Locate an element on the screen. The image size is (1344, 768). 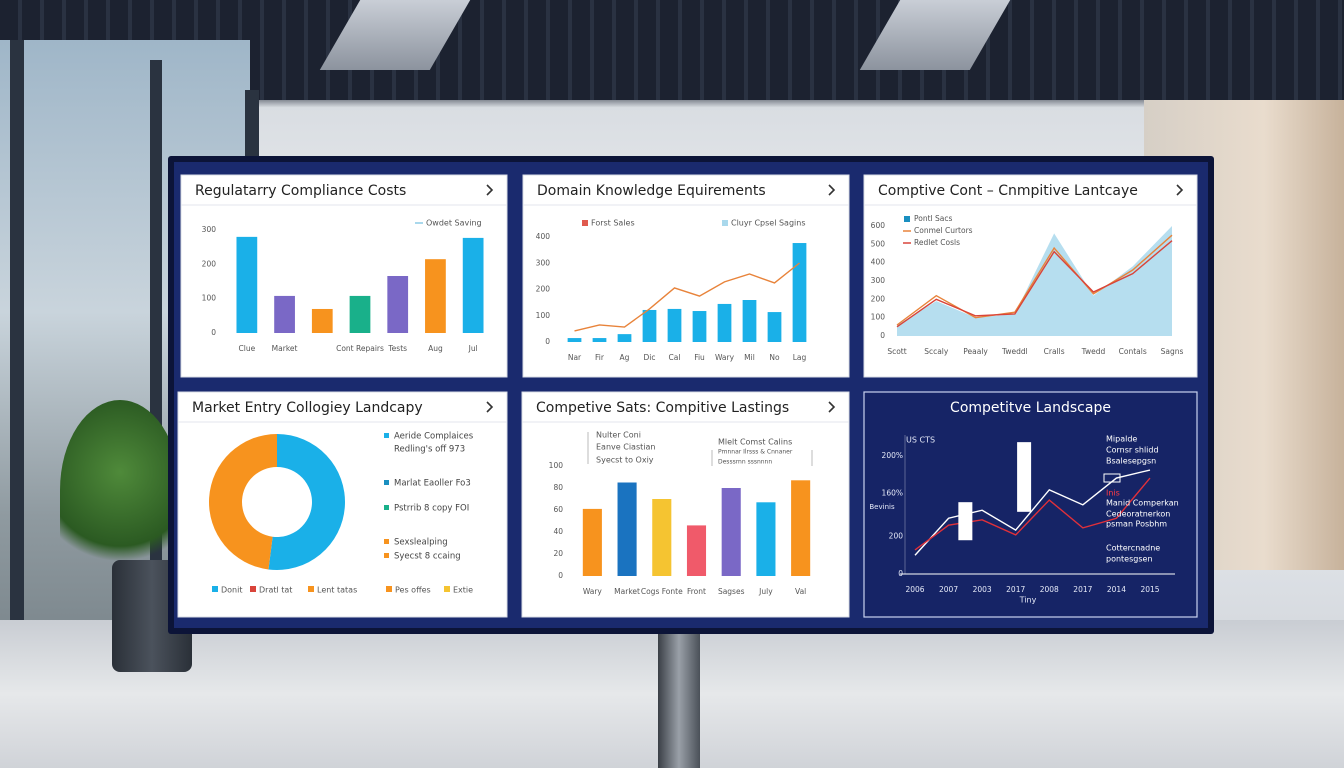
x-tick-label: Sagses is located at coordinates (731, 591).